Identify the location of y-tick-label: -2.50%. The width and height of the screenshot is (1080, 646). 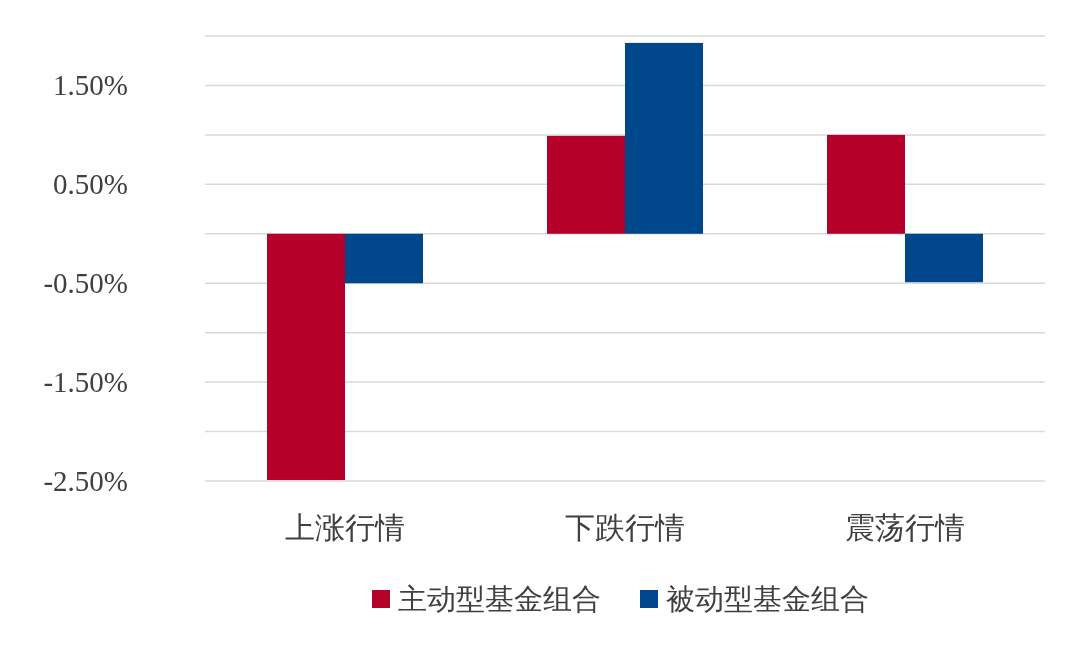
(85, 481).